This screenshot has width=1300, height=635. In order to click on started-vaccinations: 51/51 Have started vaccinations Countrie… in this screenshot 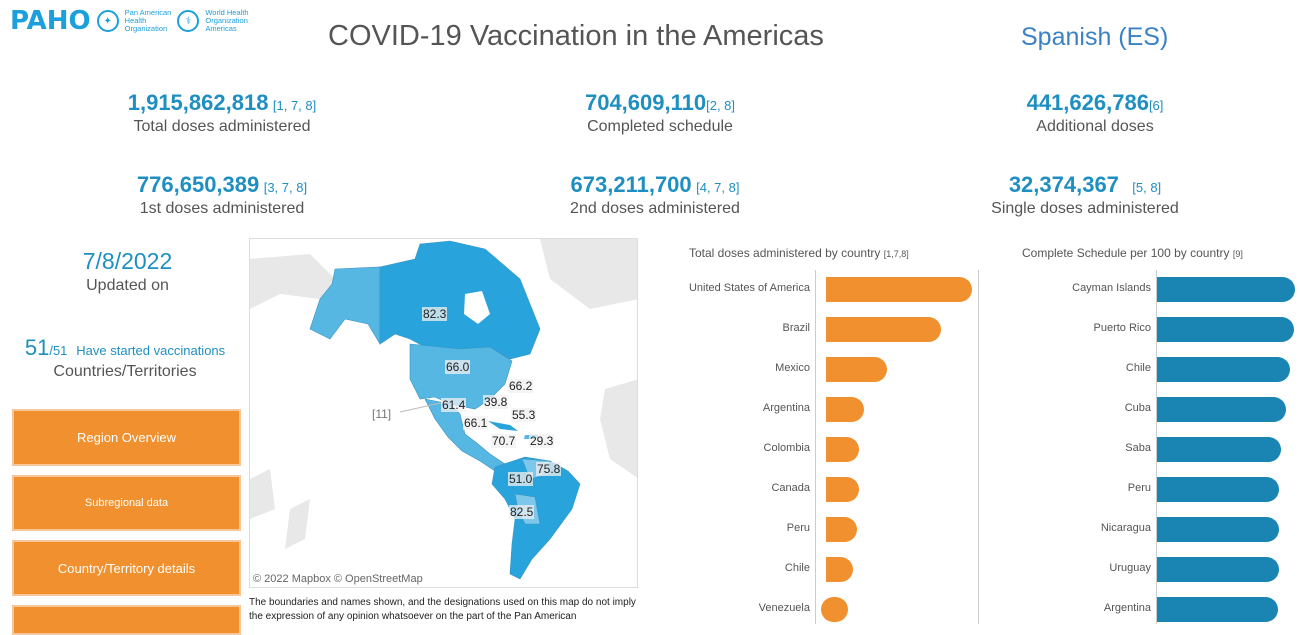, I will do `click(125, 357)`.